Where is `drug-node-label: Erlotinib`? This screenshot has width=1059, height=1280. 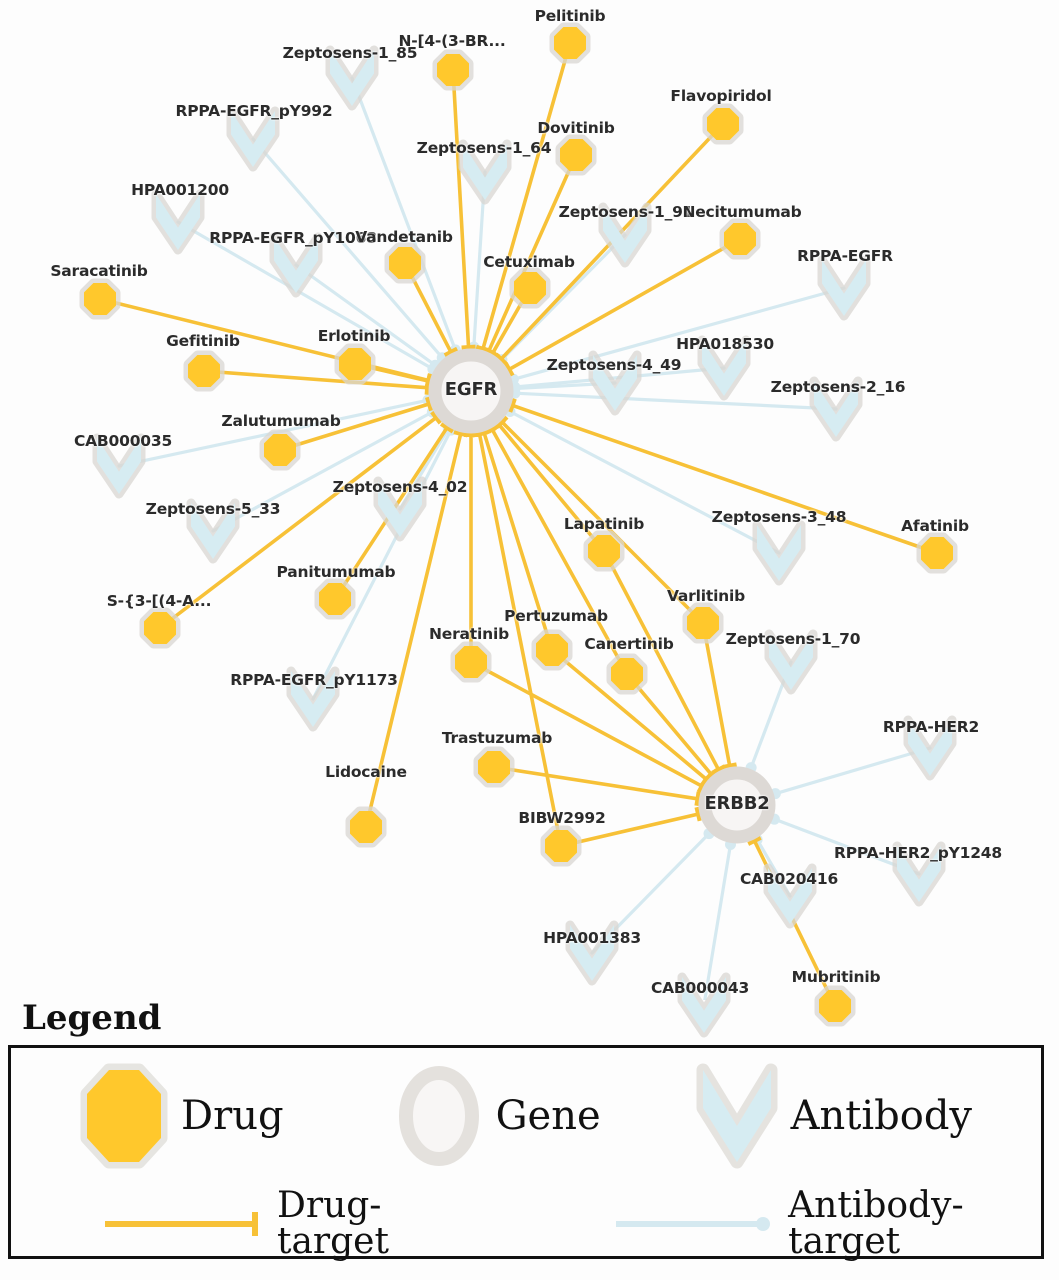
drug-node-label: Erlotinib is located at coordinates (354, 336).